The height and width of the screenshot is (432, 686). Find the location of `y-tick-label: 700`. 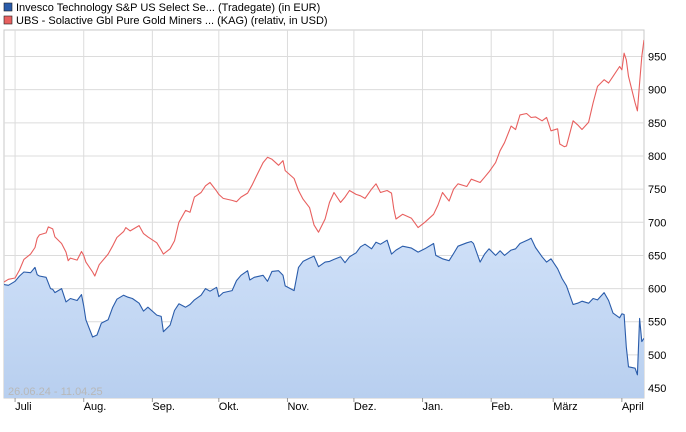

y-tick-label: 700 is located at coordinates (657, 223).